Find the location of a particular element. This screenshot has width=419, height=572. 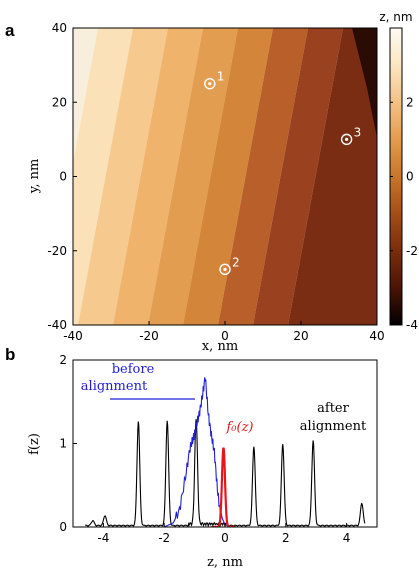

heatmap-y-ticks: 40 20 0 -20 -40 is located at coordinates (62, 176).